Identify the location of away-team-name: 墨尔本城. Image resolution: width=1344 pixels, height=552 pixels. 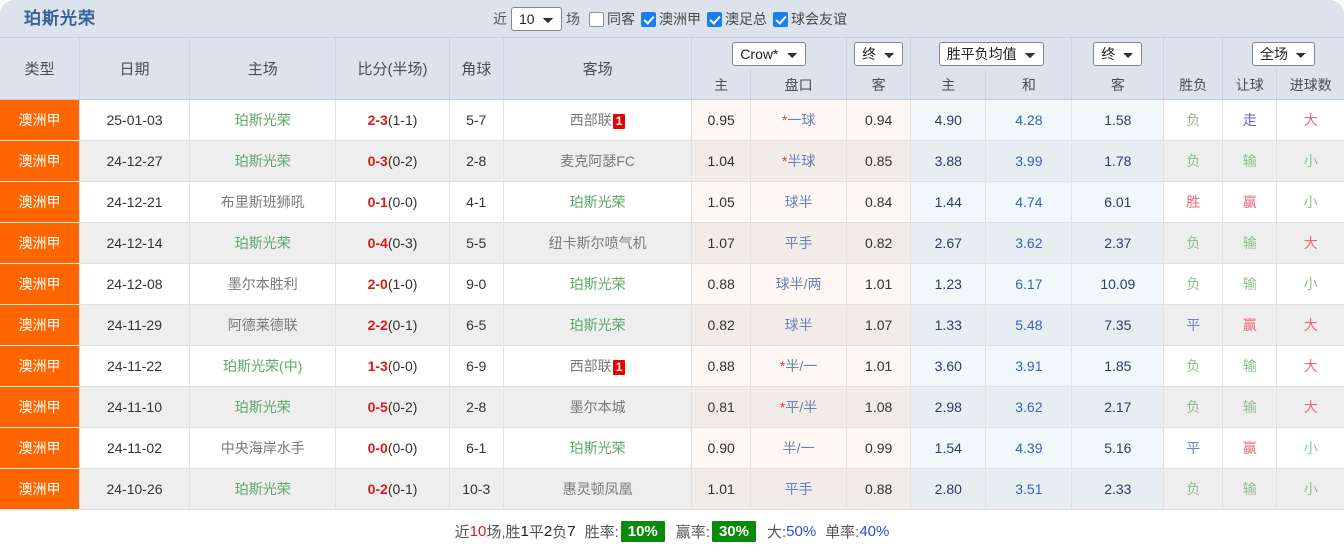
(598, 407).